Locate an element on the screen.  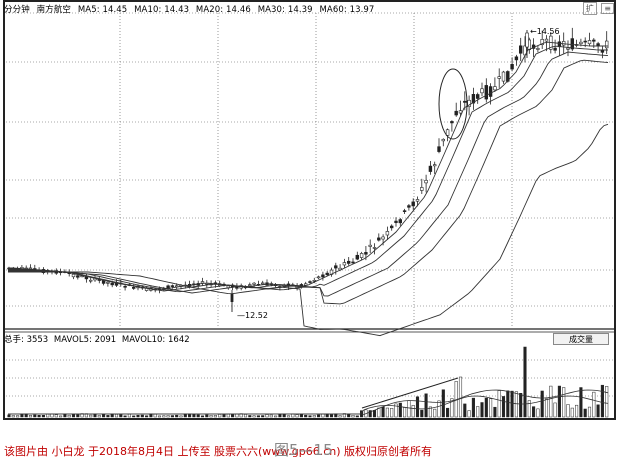
ma60-value: MA60: 13.97 is located at coordinates (347, 10).